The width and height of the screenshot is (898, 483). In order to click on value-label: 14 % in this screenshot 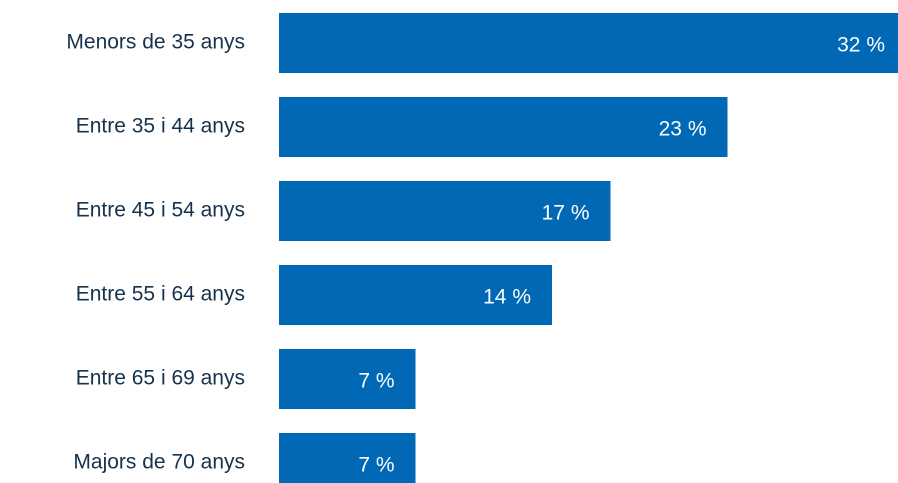, I will do `click(507, 297)`.